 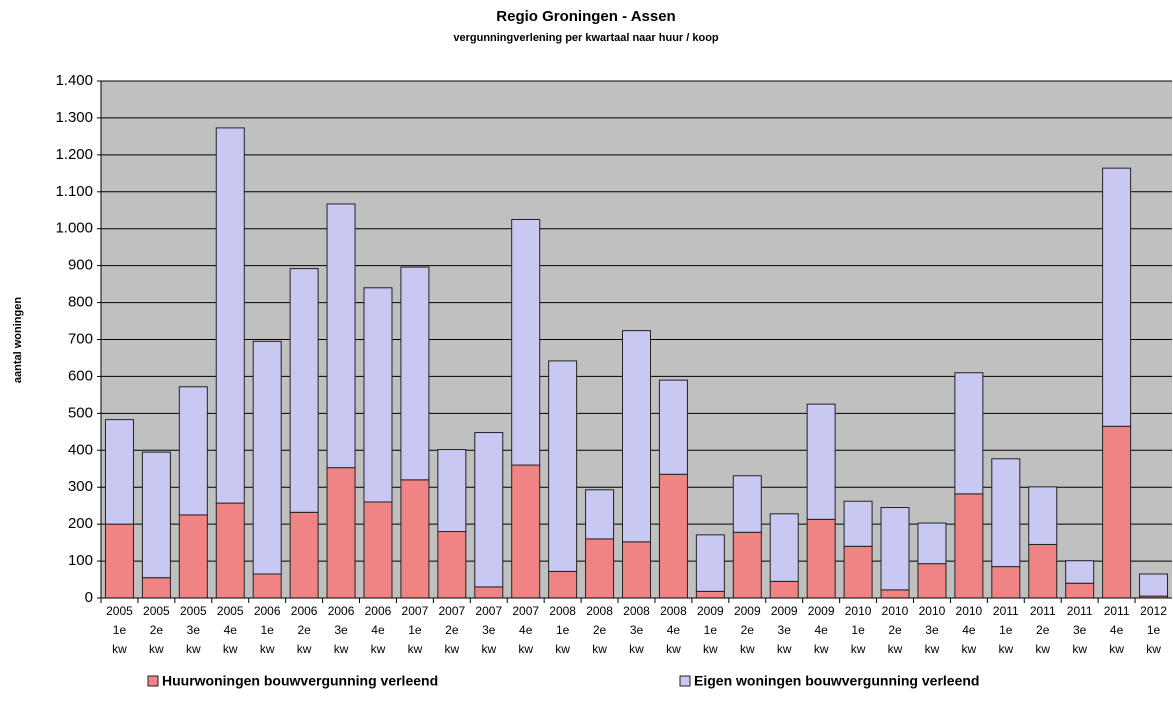 I want to click on y-tick-label: 600, so click(x=80, y=375).